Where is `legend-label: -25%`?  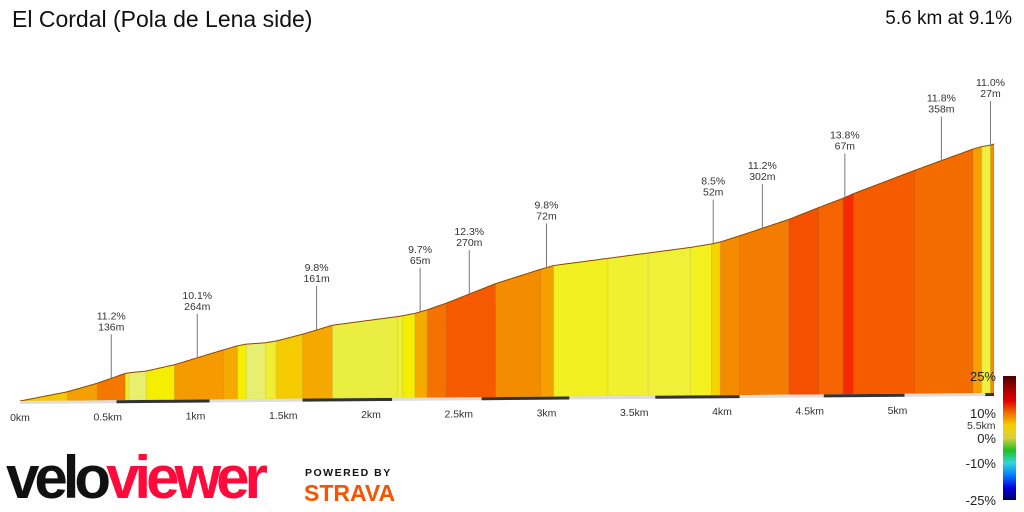 legend-label: -25% is located at coordinates (981, 500).